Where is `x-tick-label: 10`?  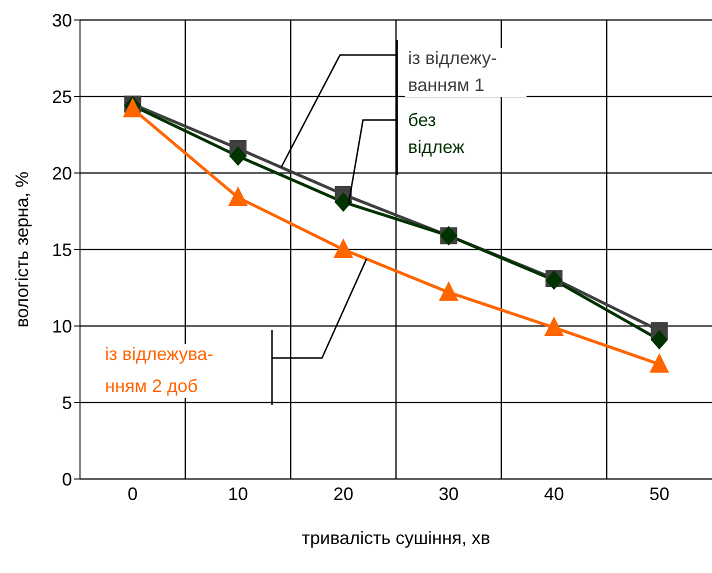 x-tick-label: 10 is located at coordinates (238, 494).